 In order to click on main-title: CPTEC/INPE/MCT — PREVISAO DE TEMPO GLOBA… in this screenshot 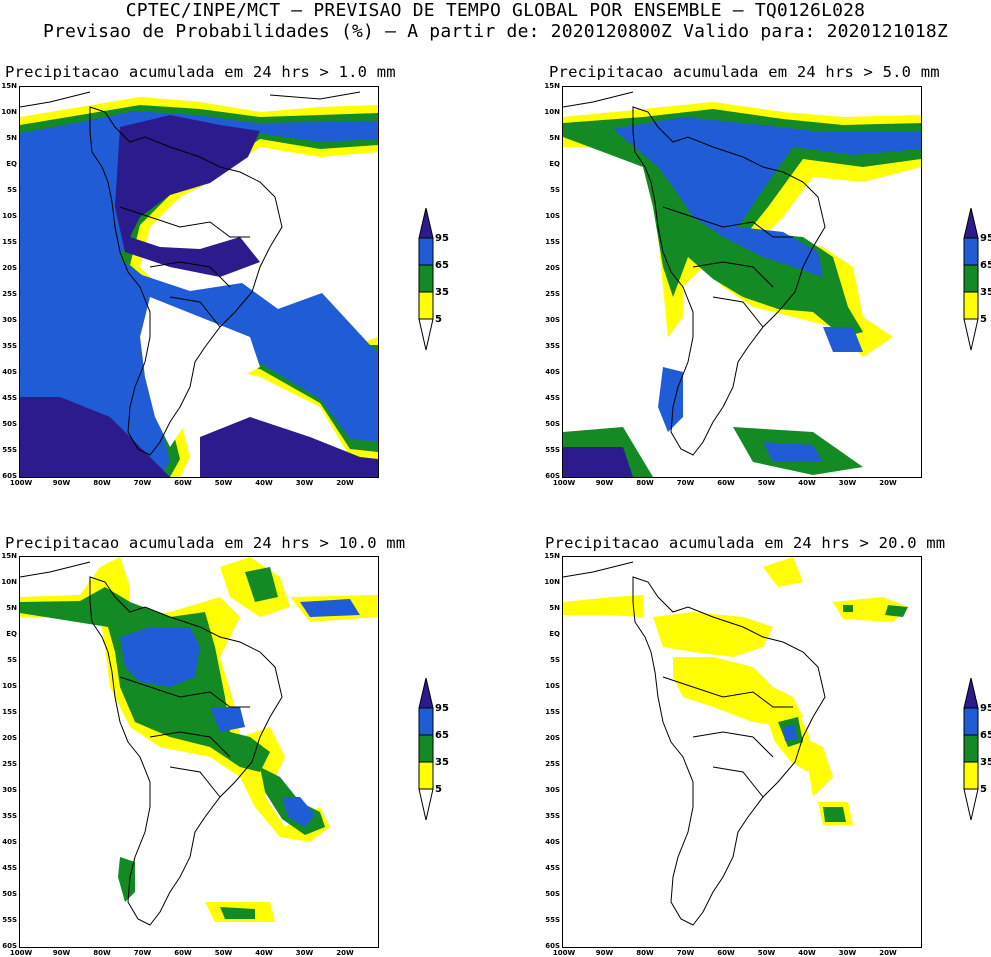, I will do `click(495, 10)`.